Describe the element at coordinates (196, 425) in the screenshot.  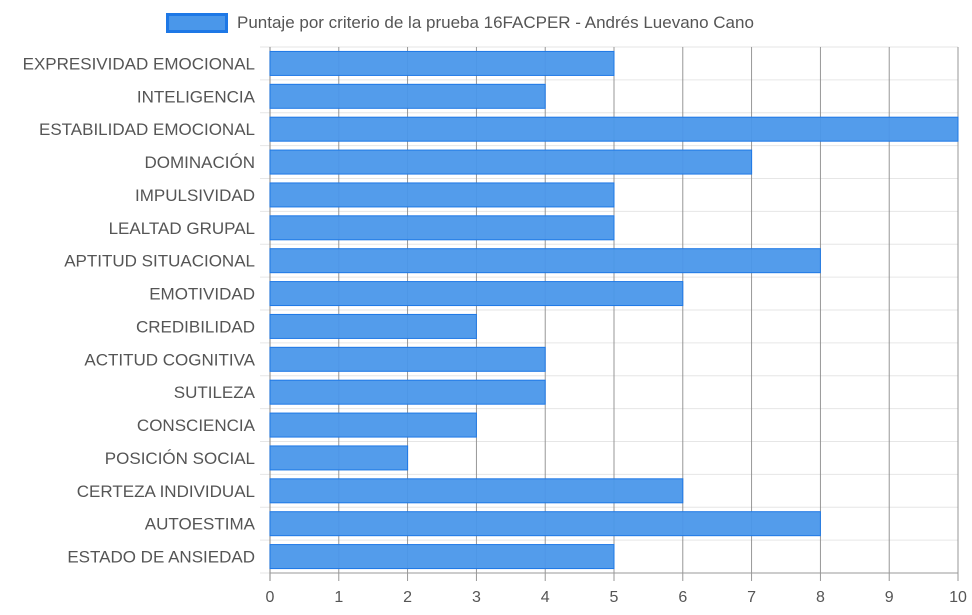
I see `category-label: CONSCIENCIA` at that location.